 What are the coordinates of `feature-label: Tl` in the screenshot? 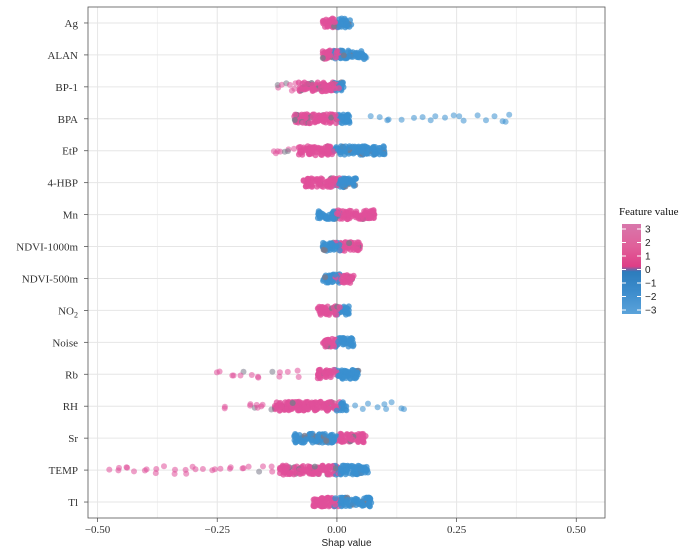 It's located at (73, 503).